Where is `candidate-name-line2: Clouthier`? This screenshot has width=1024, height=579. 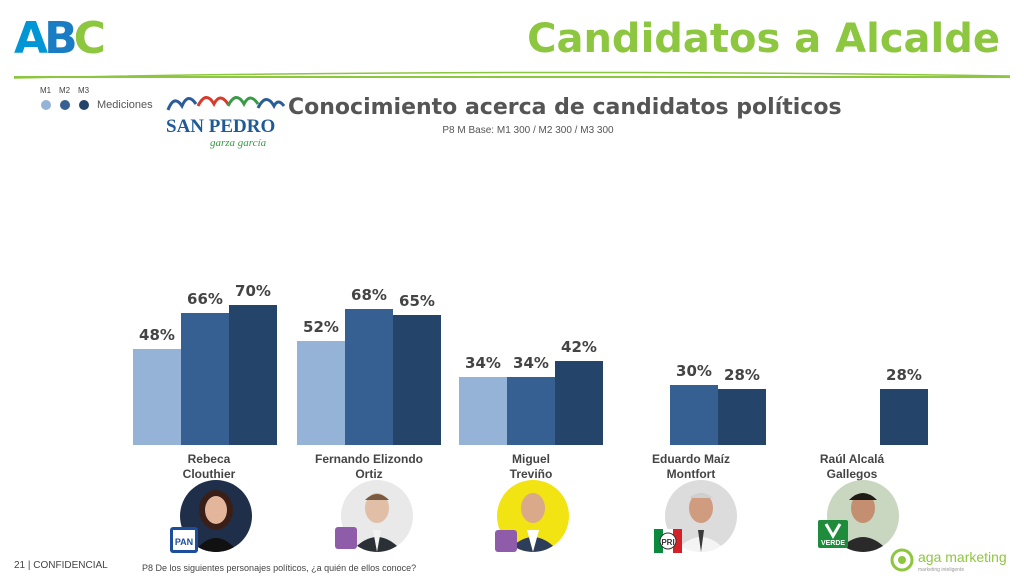
candidate-name-line2: Clouthier is located at coordinates (209, 474).